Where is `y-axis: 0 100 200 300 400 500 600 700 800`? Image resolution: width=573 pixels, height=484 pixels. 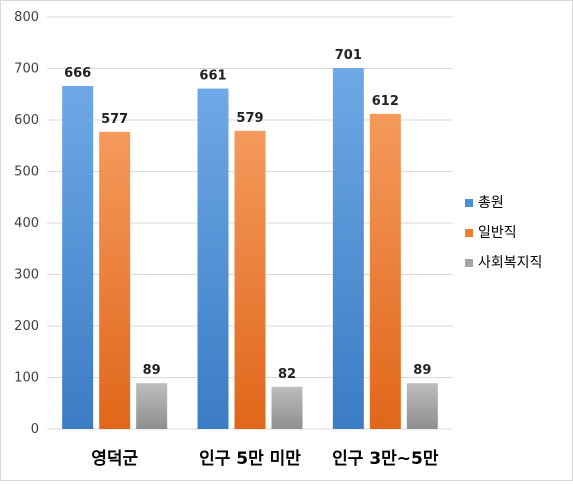
y-axis: 0 100 200 300 400 500 600 700 800 is located at coordinates (26, 223).